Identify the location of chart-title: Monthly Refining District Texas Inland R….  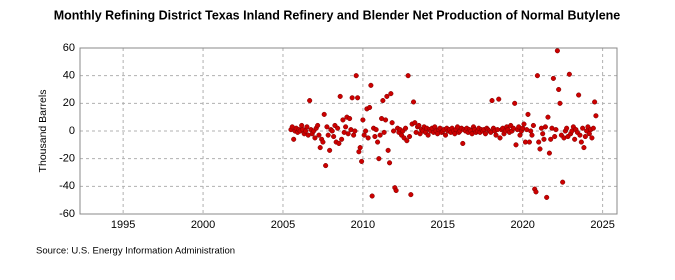
(337, 15).